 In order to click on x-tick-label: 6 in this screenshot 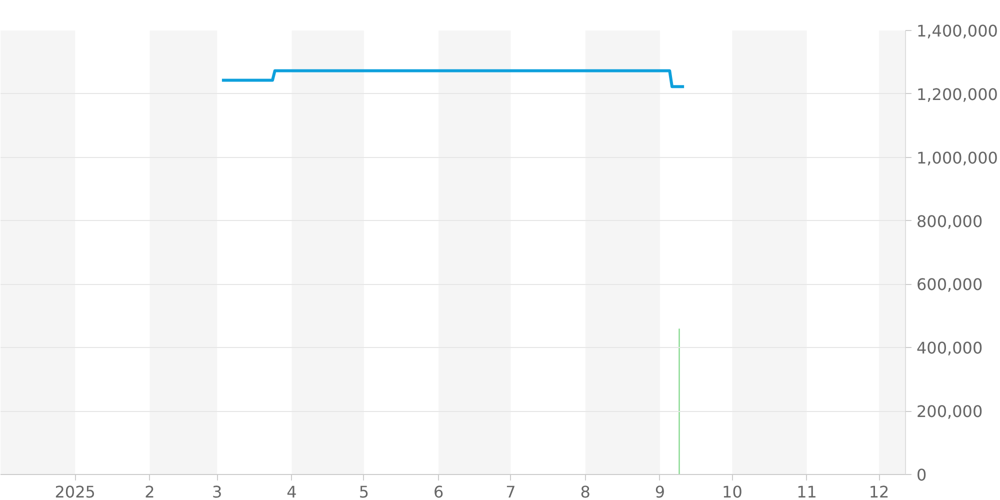, I will do `click(438, 491)`.